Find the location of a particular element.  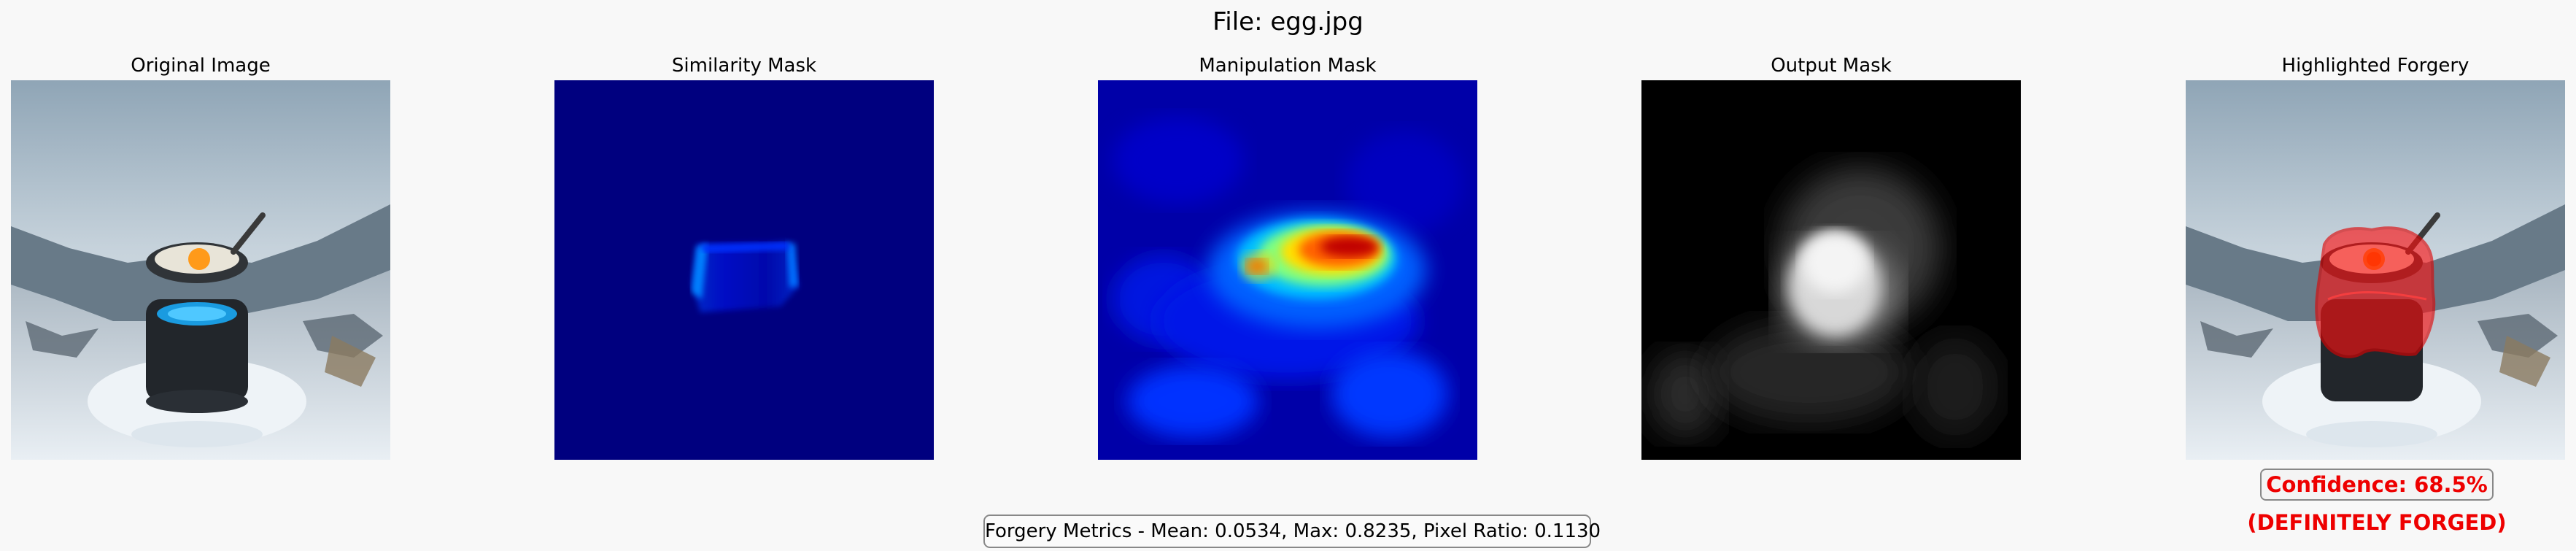

original-image is located at coordinates (200, 270).